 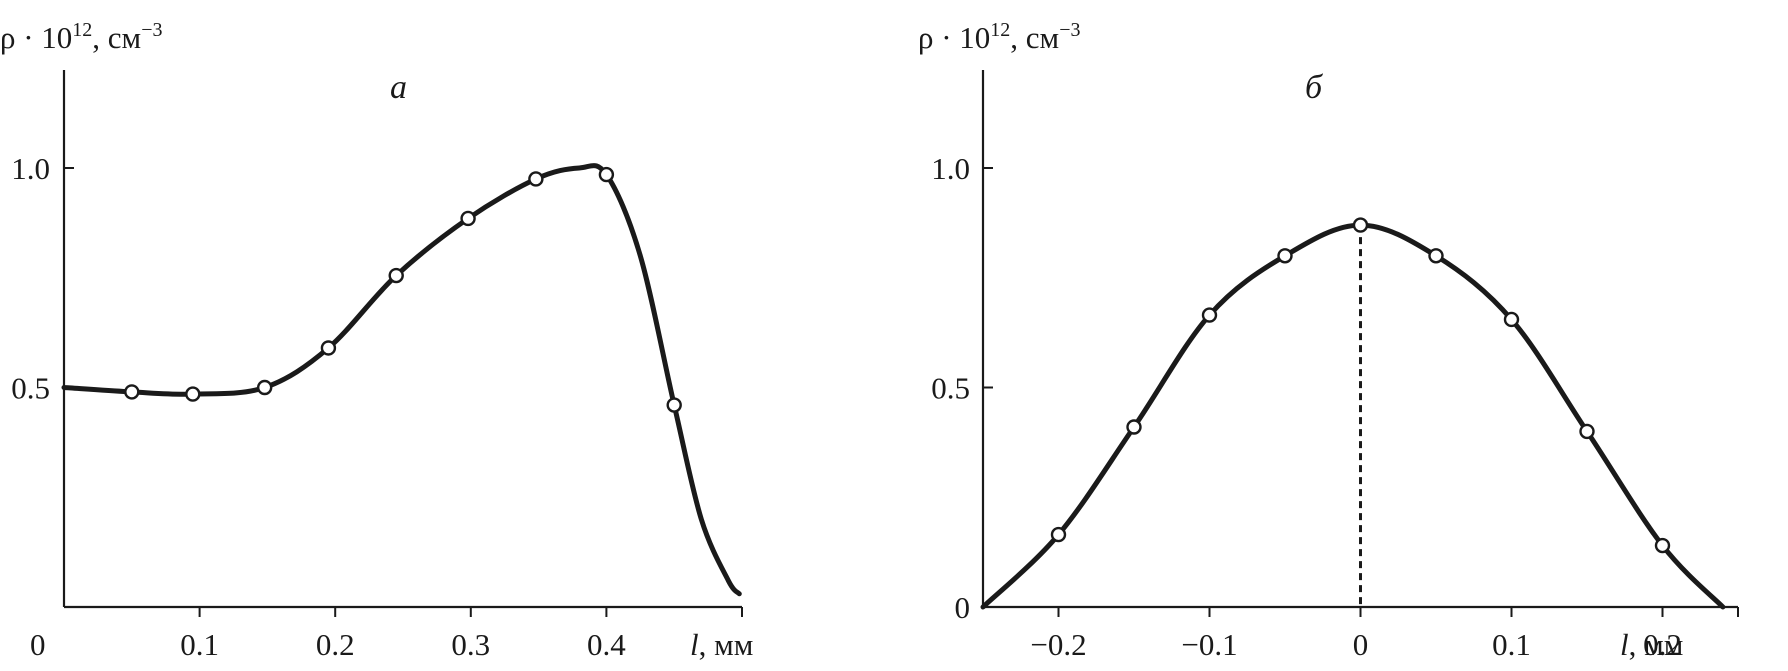 I want to click on panel-label-b: б, so click(x=1314, y=87).